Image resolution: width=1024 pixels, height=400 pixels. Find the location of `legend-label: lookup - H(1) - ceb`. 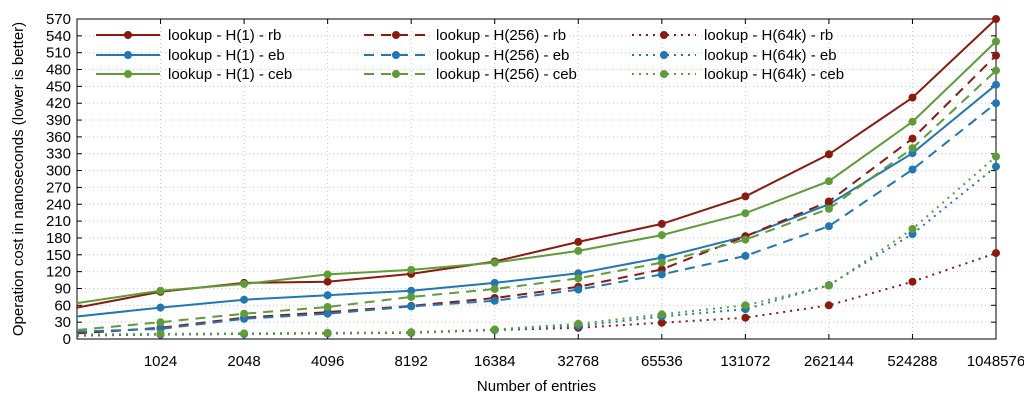

legend-label: lookup - H(1) - ceb is located at coordinates (230, 74).